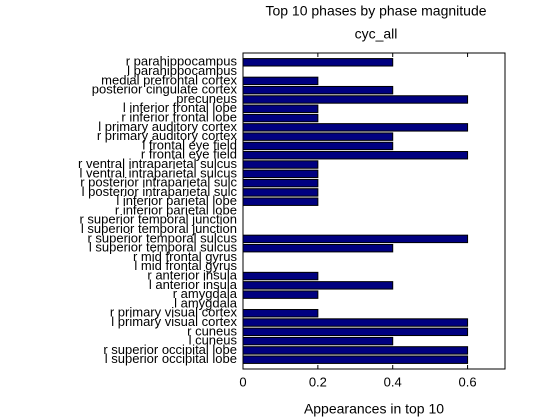 This screenshot has height=419, width=560. What do you see at coordinates (160, 191) in the screenshot?
I see `y-tick-label: l posterior intraparietal sulc` at bounding box center [160, 191].